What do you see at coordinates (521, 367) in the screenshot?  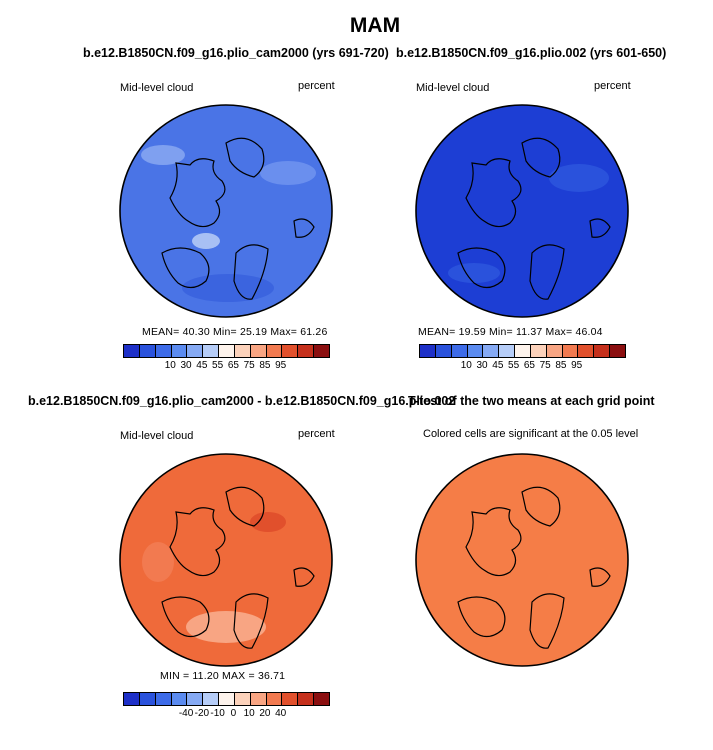 I see `panel2-colorbar-ticks: 10 30 45 55 65 75 85 95` at bounding box center [521, 367].